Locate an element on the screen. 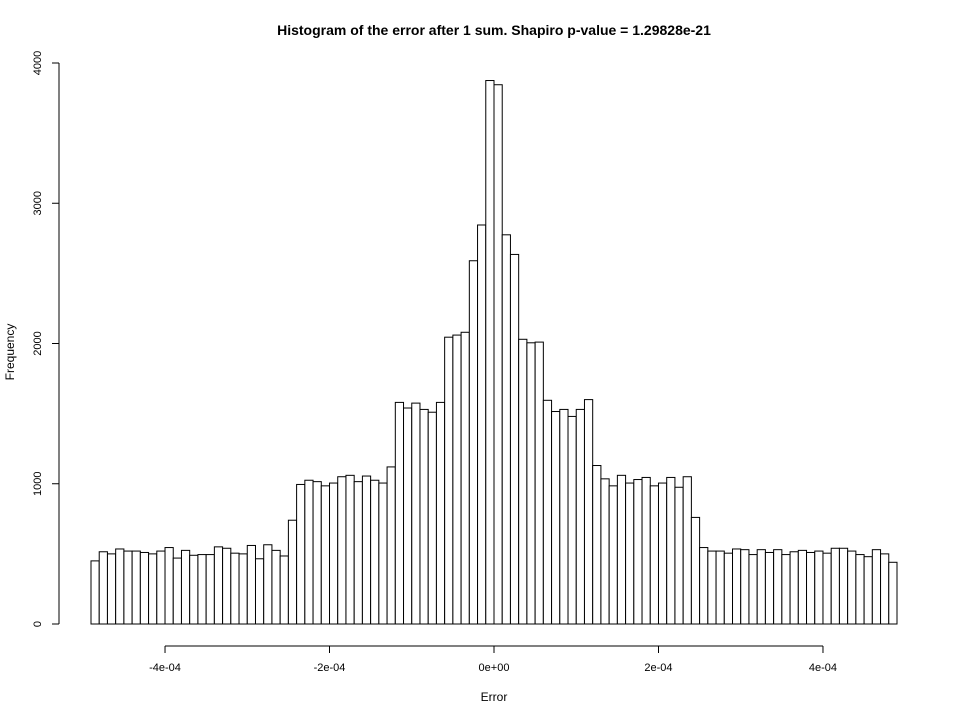 The height and width of the screenshot is (720, 960). y-axis: 0 1000 2000 3000 4000 is located at coordinates (46, 339).